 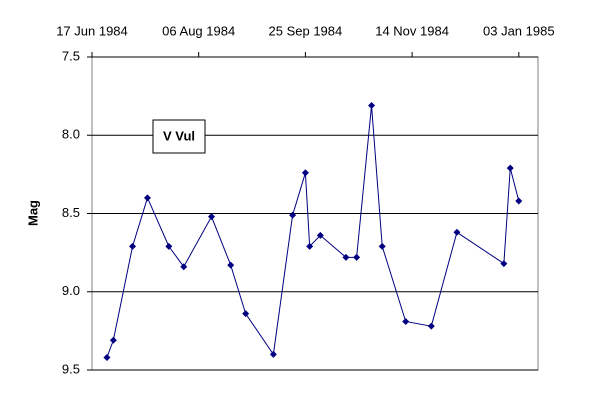 What do you see at coordinates (32, 213) in the screenshot?
I see `y-axis-label: Mag` at bounding box center [32, 213].